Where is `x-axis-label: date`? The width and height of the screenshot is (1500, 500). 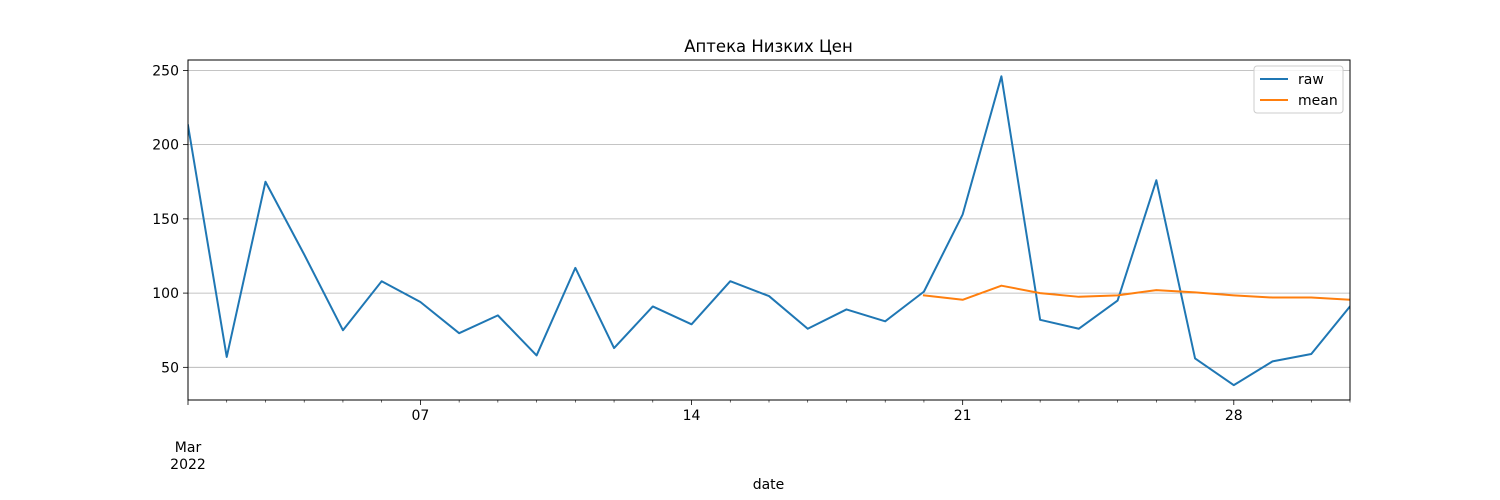
x-axis-label: date is located at coordinates (769, 485).